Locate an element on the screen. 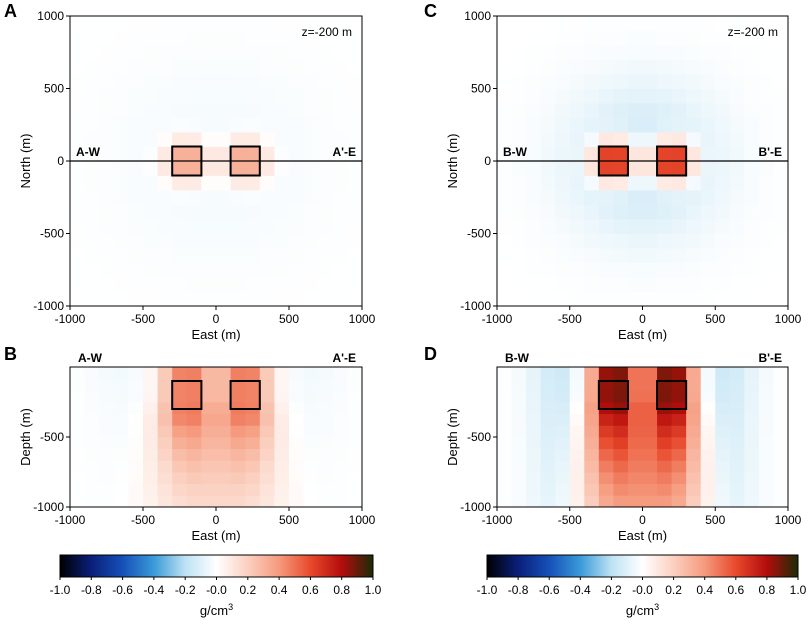 This screenshot has height=625, width=809. x-tick-label: 0 is located at coordinates (216, 520).